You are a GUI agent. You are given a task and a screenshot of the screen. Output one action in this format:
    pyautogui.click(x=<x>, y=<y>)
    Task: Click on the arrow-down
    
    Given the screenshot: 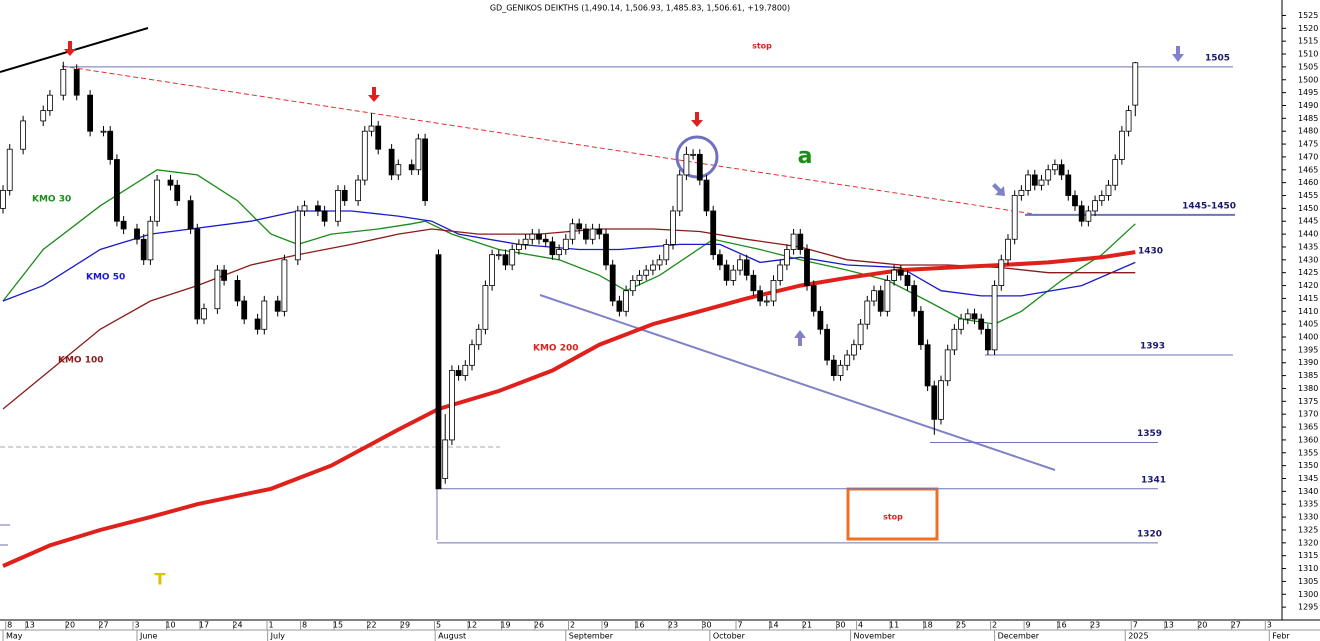 What is the action you would take?
    pyautogui.click(x=697, y=119)
    